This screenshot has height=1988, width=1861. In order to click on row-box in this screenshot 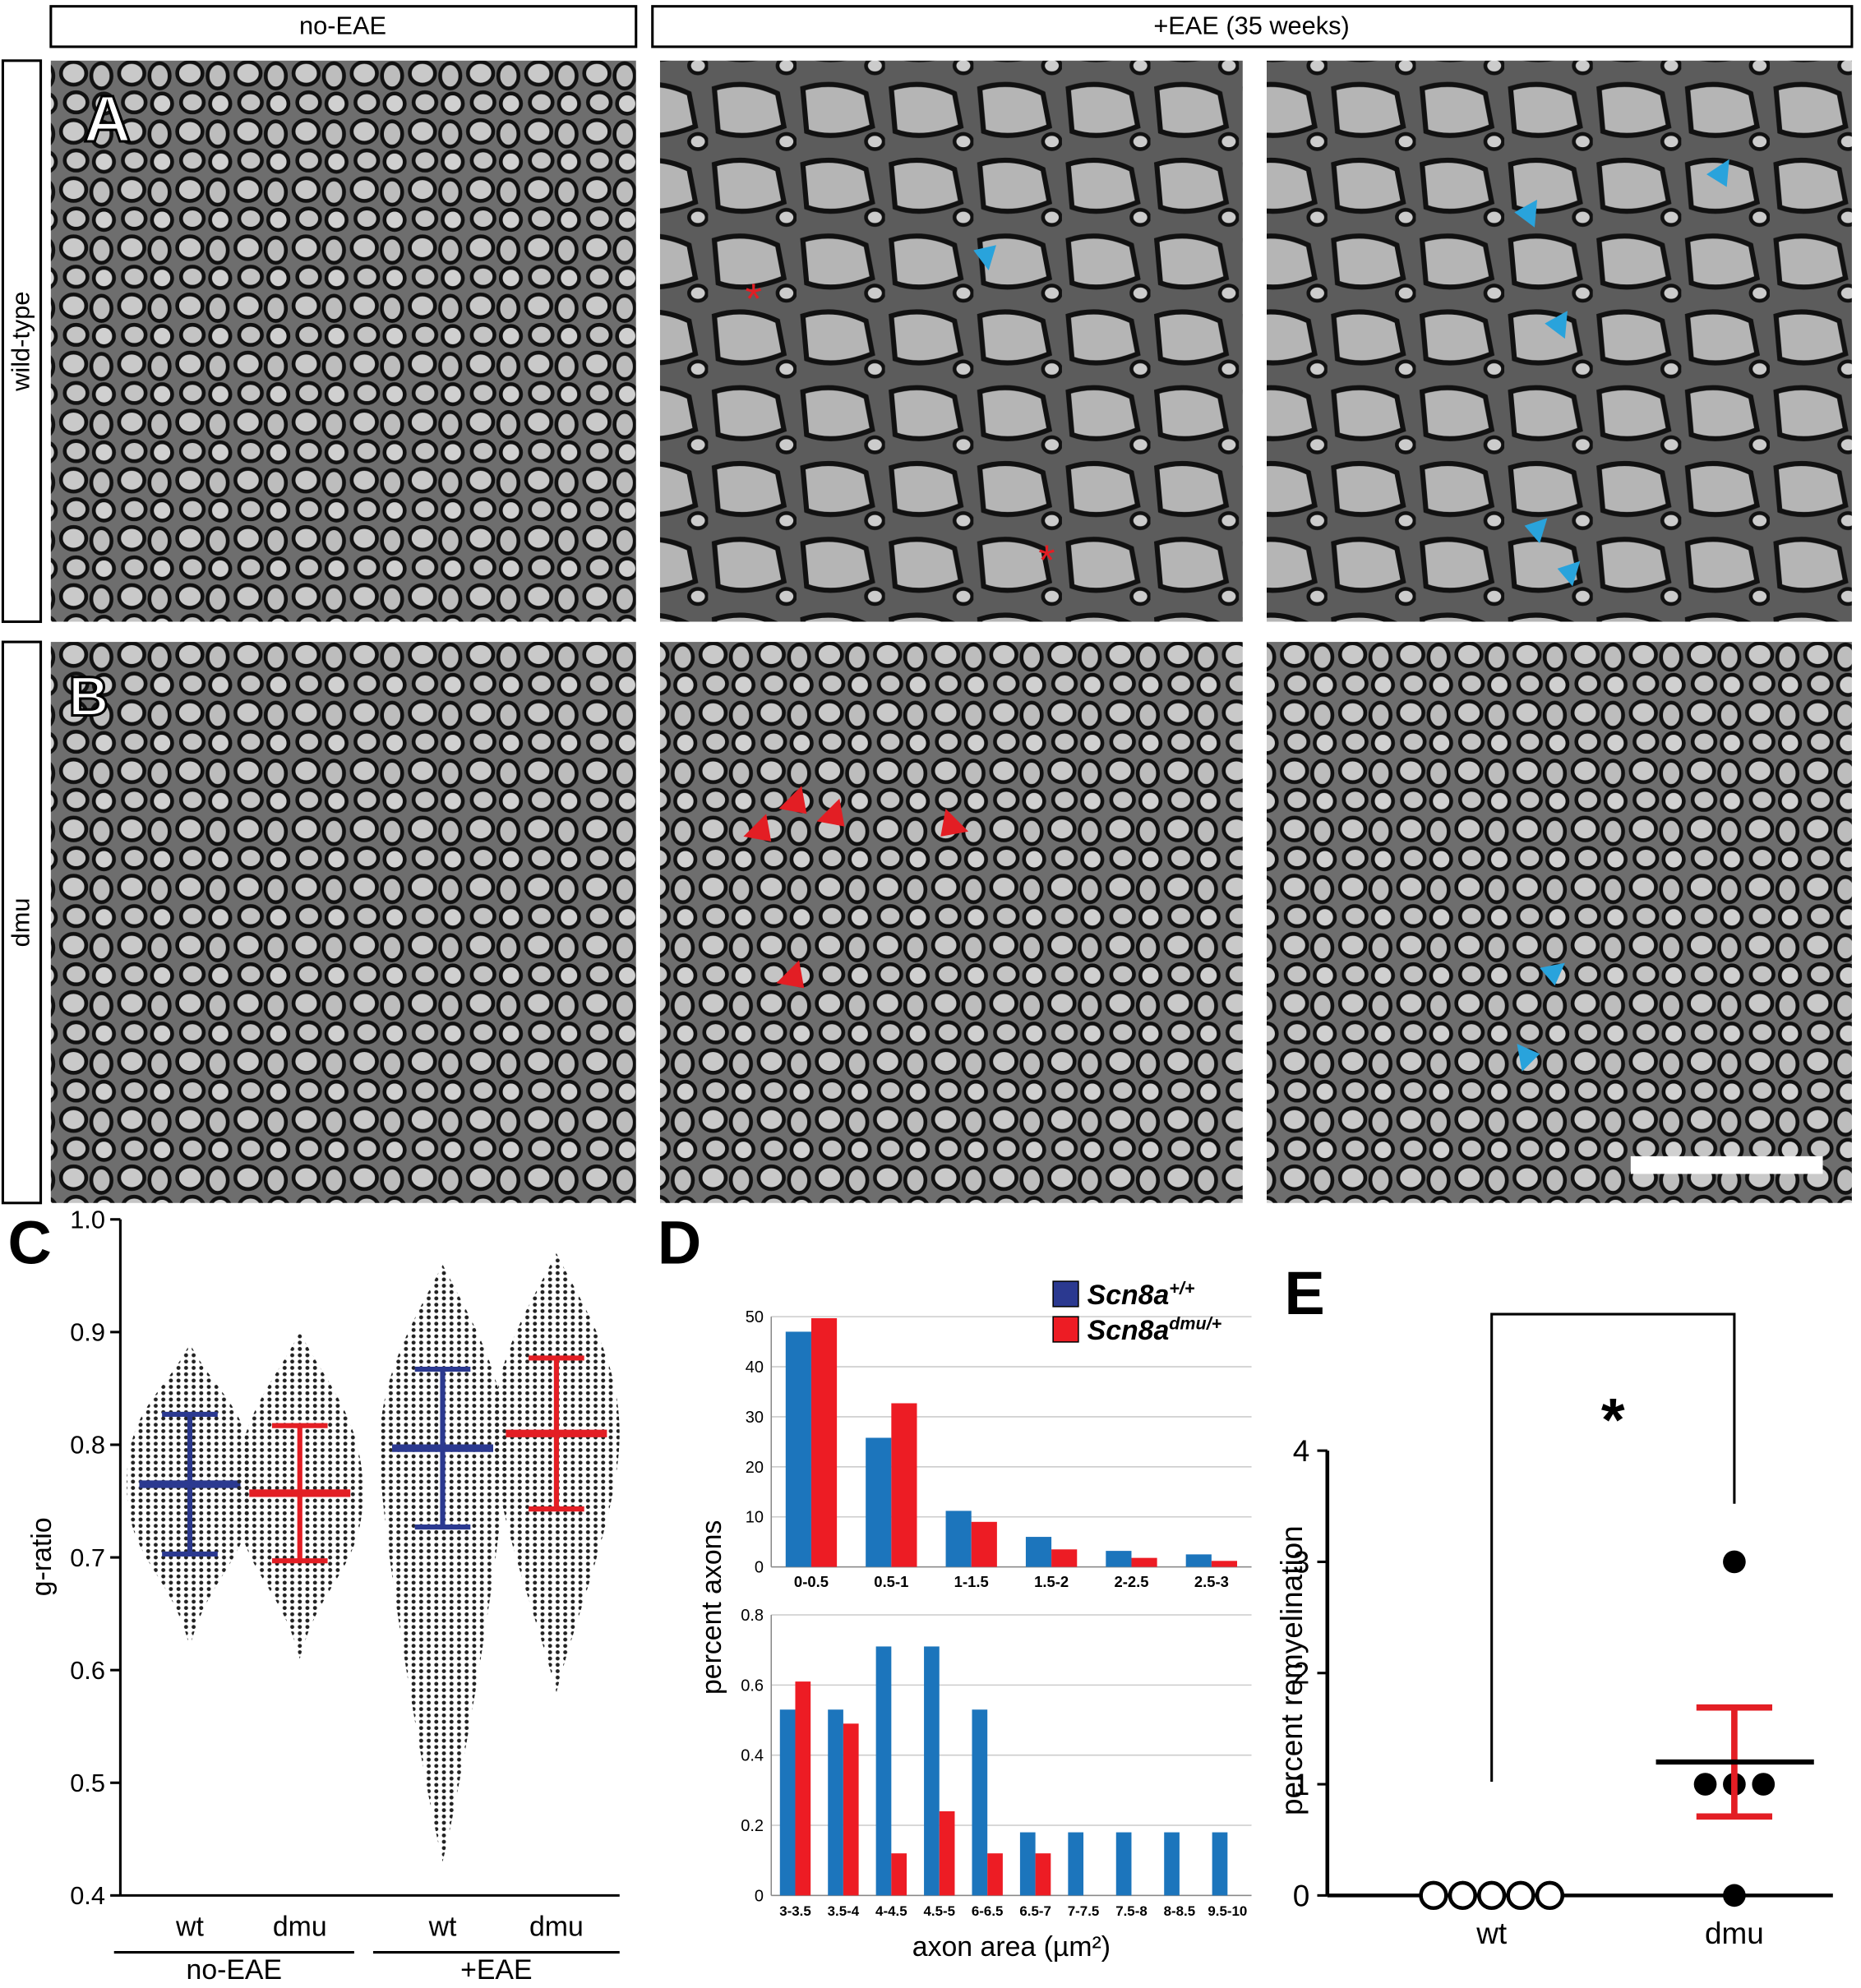, I will do `click(22, 922)`.